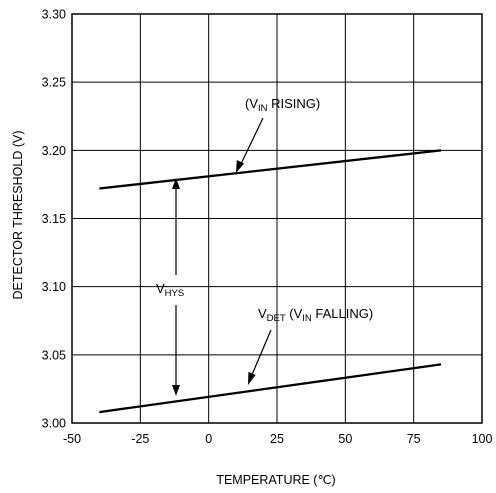  I want to click on y-tick-label: 3.10, so click(54, 287).